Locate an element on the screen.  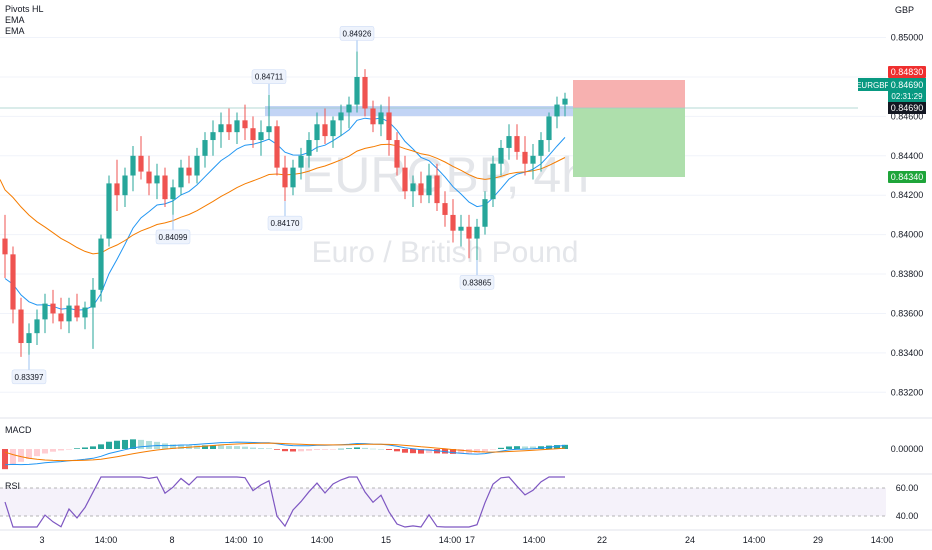
indicator-ema-2: EMA is located at coordinates (15, 31).